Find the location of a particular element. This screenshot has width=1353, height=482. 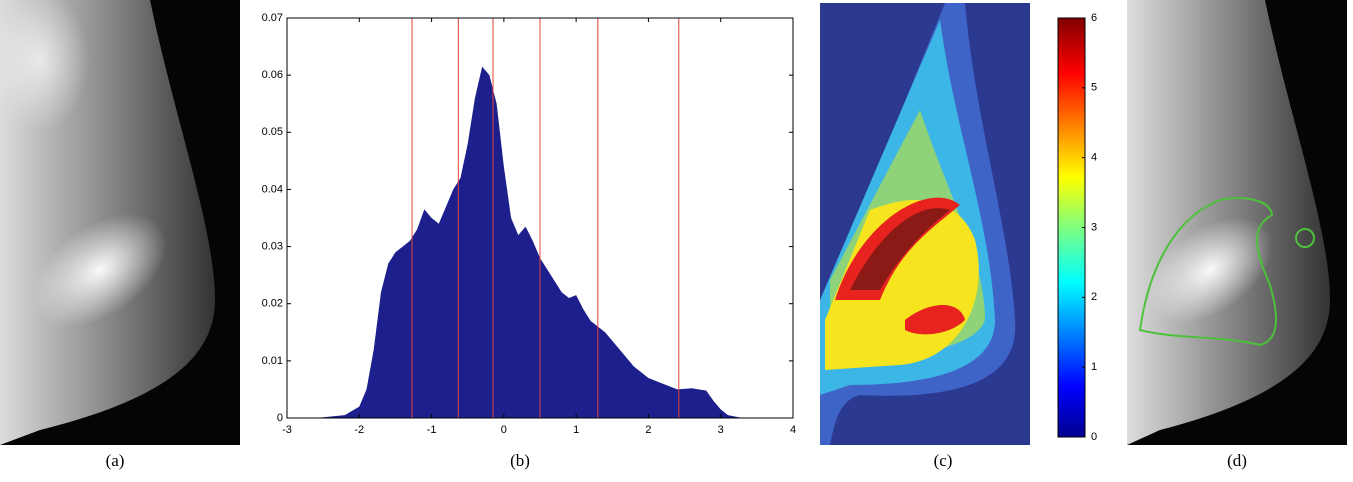

y-tick-label: 0.05 is located at coordinates (272, 132).